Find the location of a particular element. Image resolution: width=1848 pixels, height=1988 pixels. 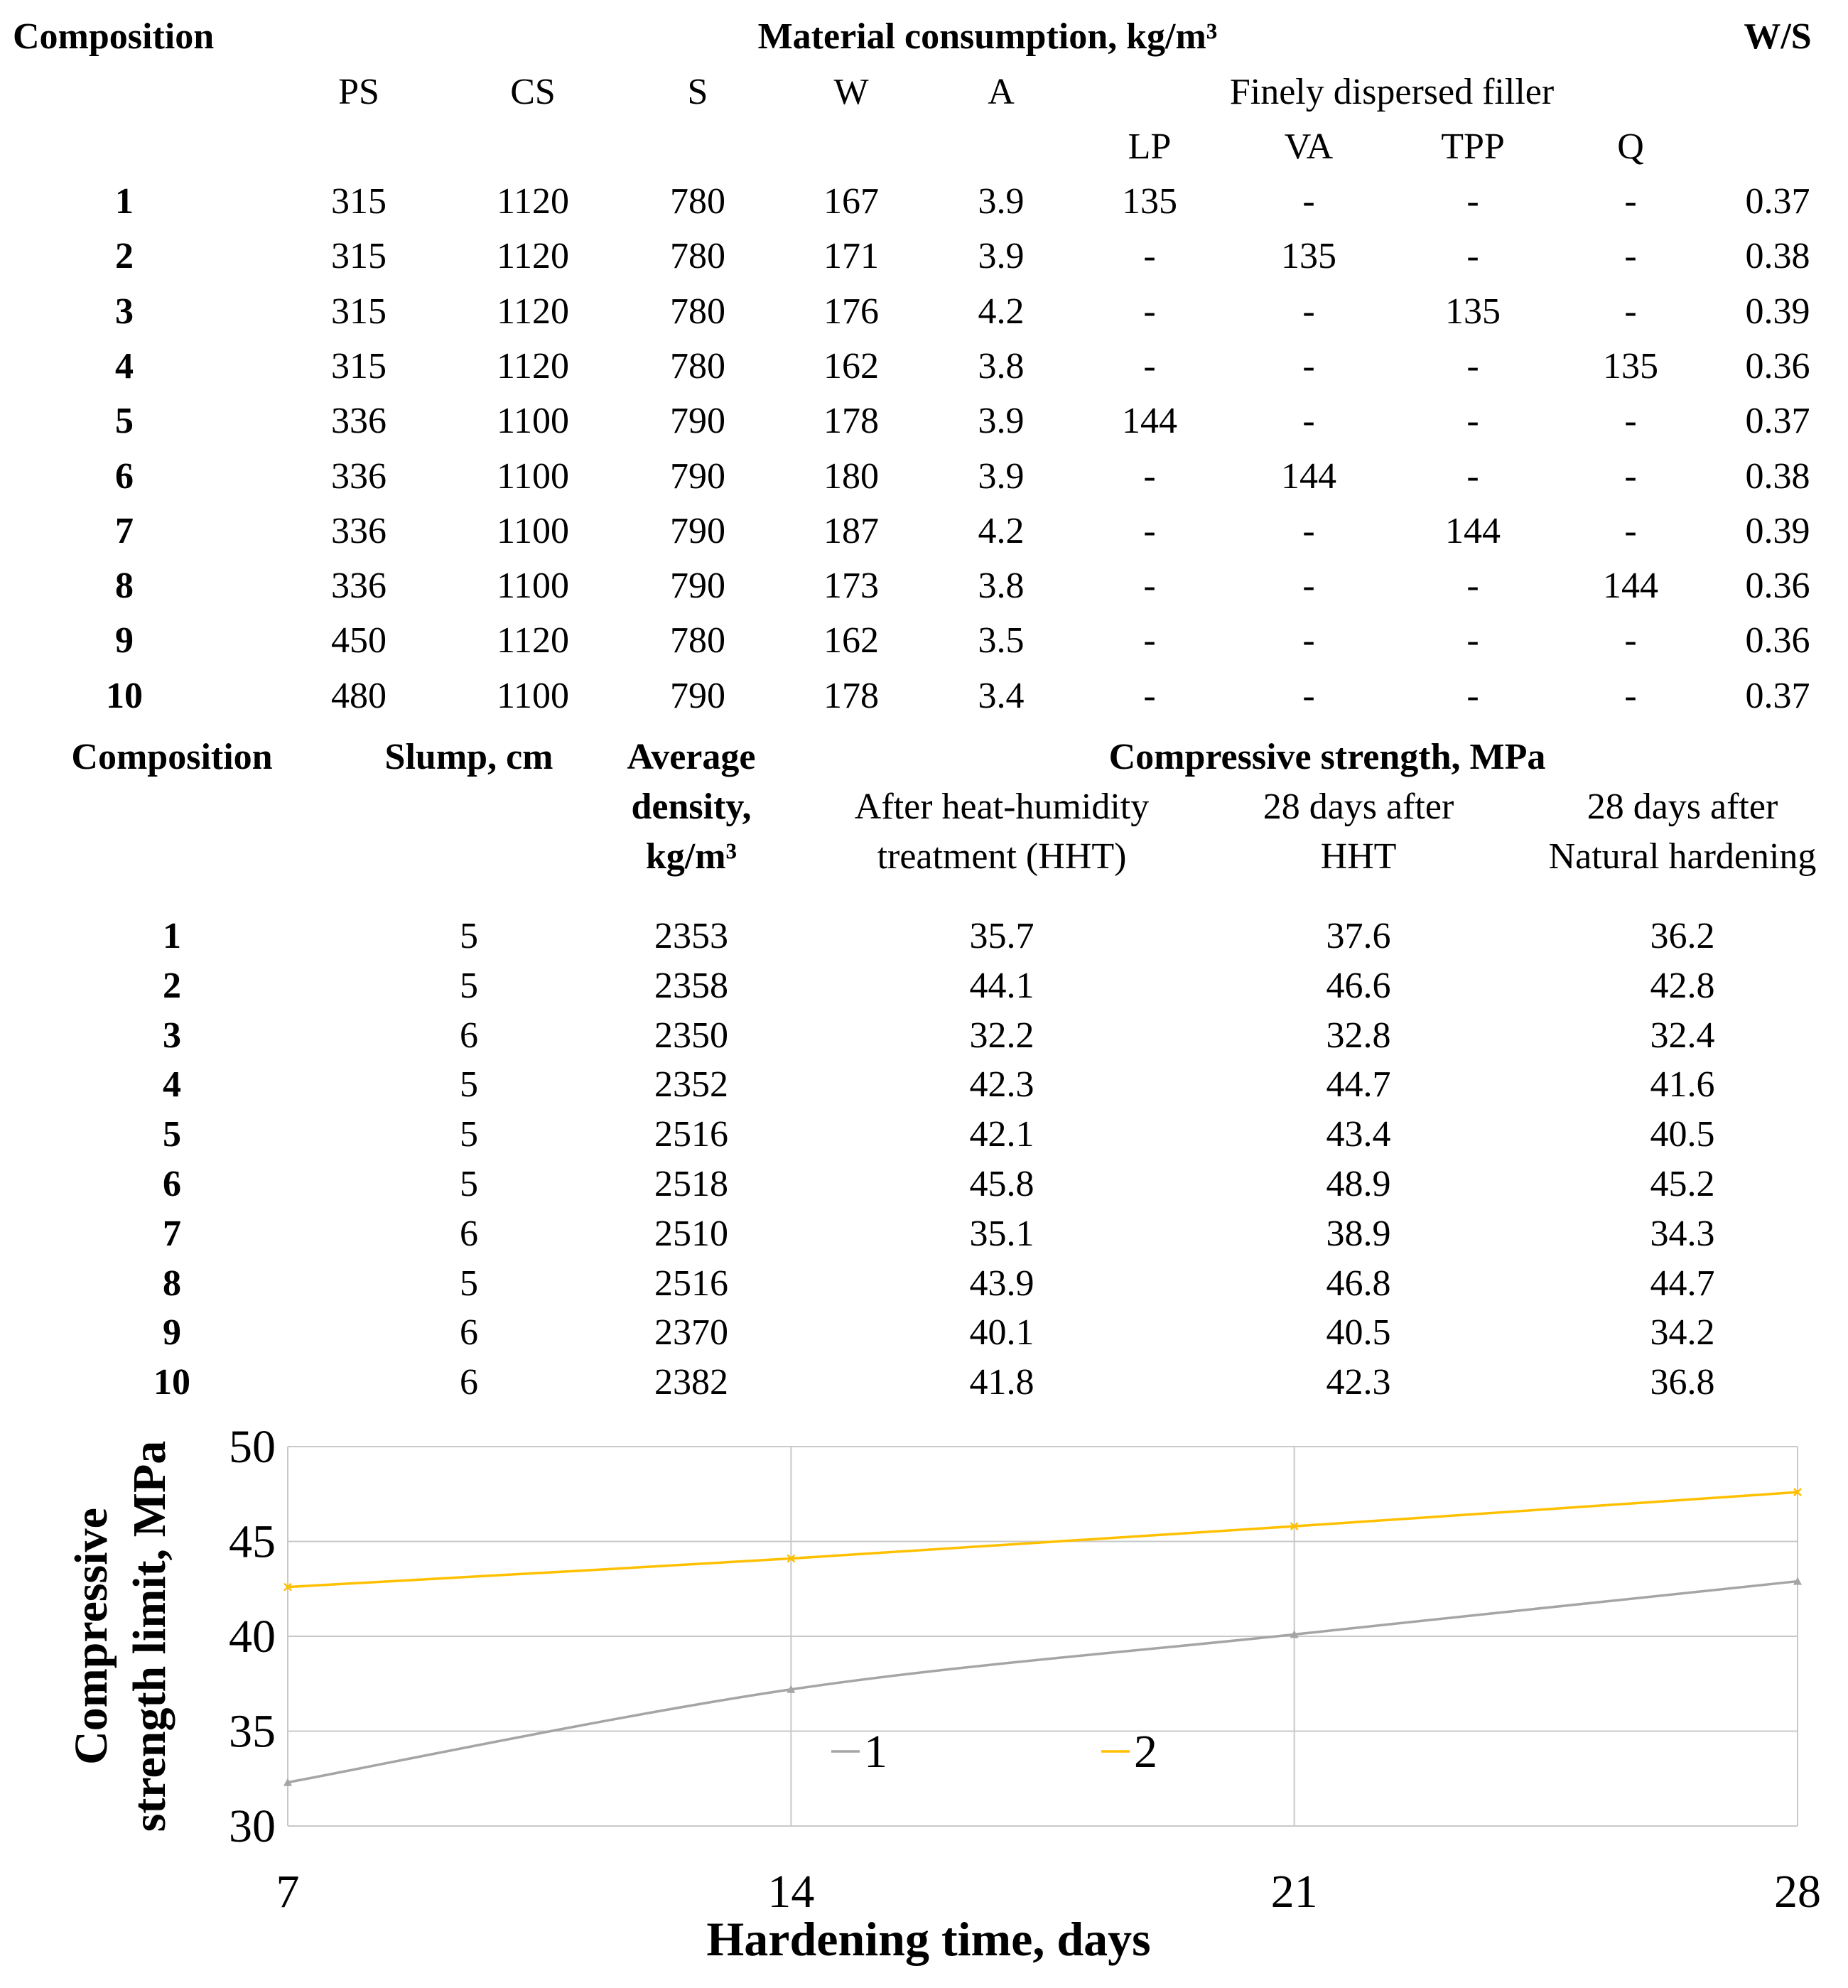

table1-cell: 0.38 is located at coordinates (1777, 476).